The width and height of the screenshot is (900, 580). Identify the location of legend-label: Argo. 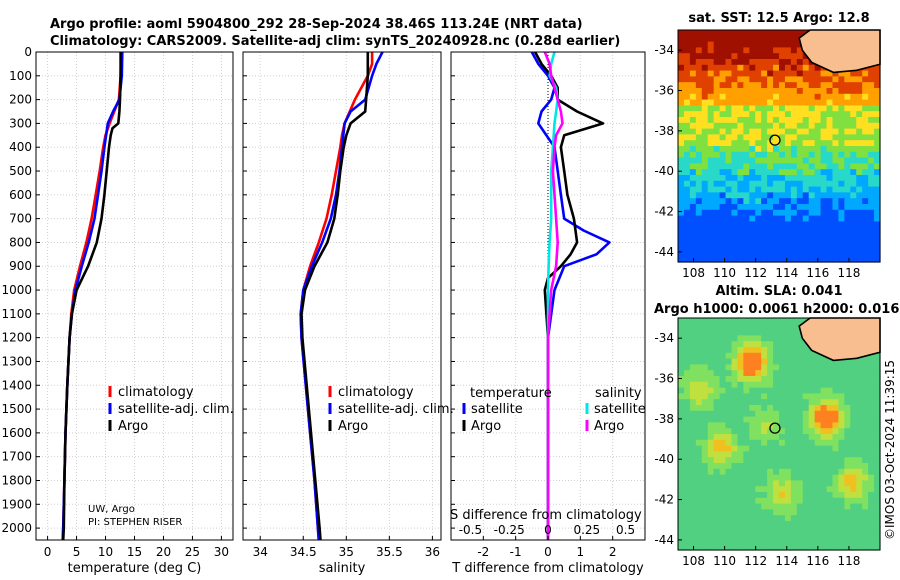
(609, 426).